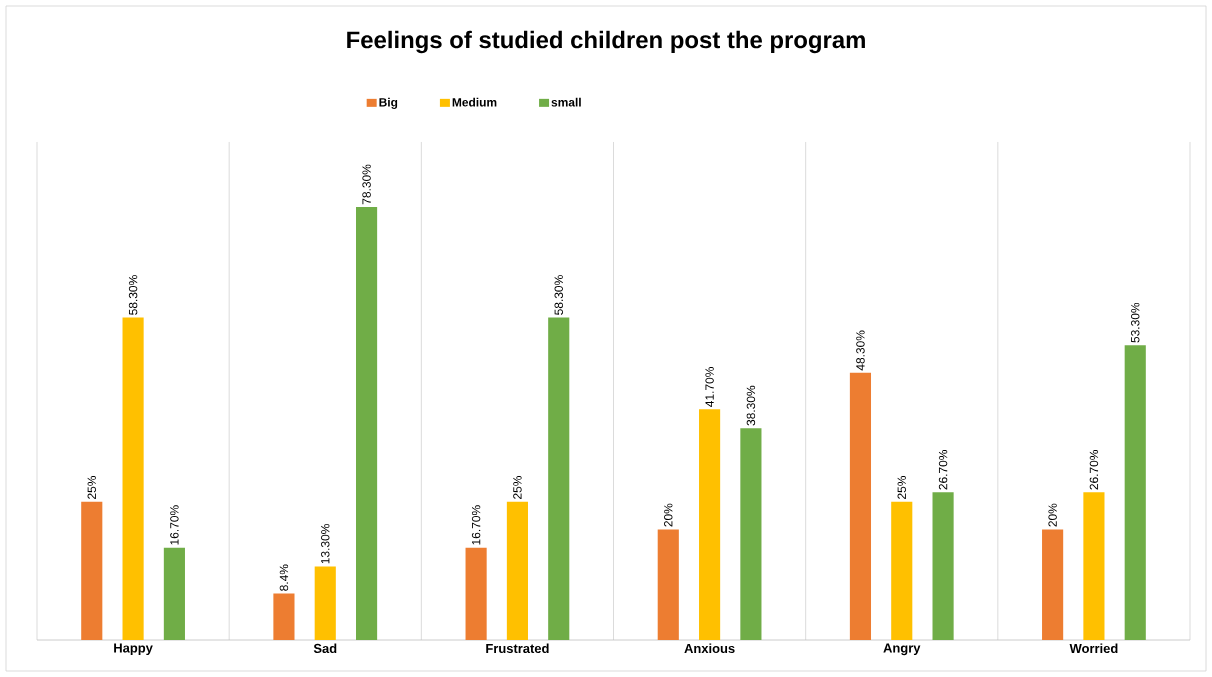  Describe the element at coordinates (751, 405) in the screenshot. I see `data-label: 38.30%` at that location.